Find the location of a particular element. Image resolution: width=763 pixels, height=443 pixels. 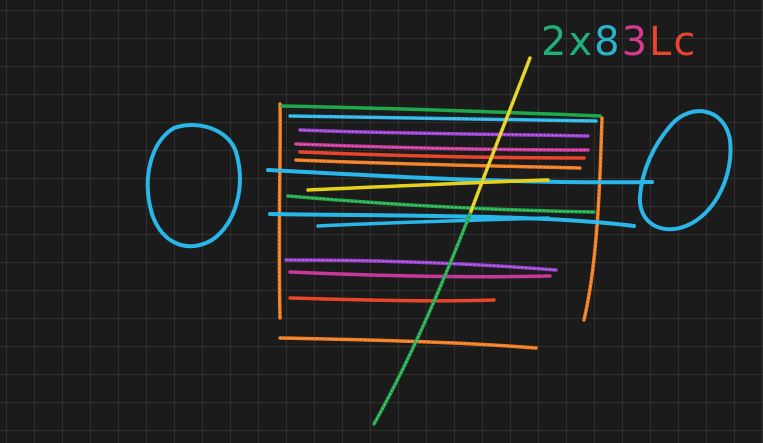

frame-left-side is located at coordinates (279, 211).